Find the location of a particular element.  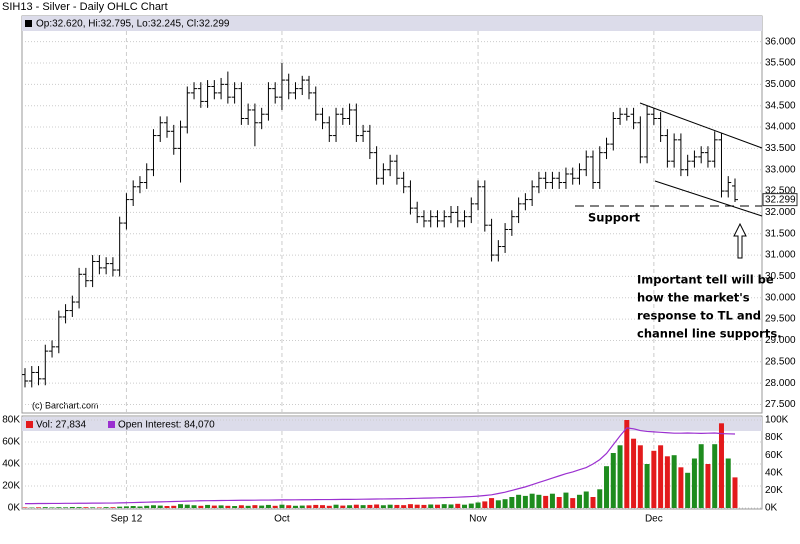

y-tick-label: 60K is located at coordinates (11, 442).